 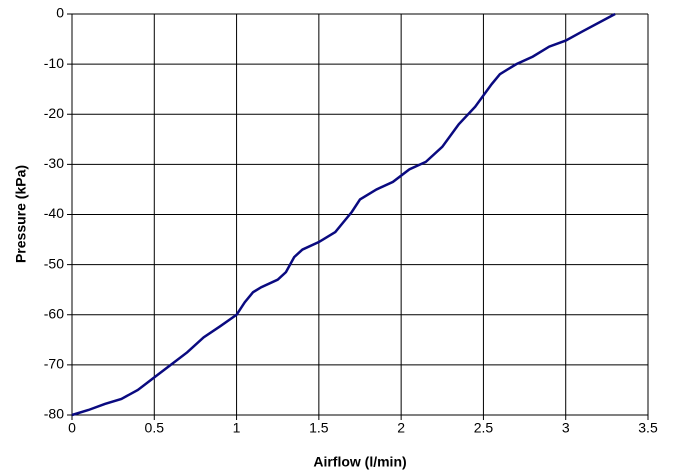 I want to click on y-tick-label: -80, so click(x=54, y=414).